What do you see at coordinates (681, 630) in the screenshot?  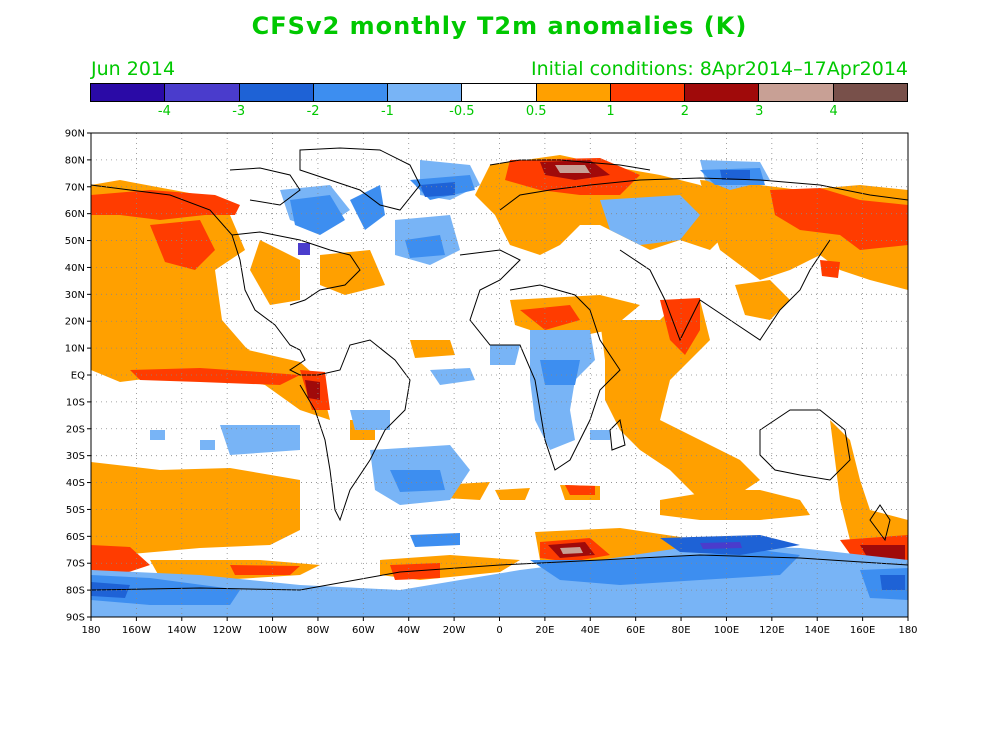 I see `longitude-tick-label: 80E` at bounding box center [681, 630].